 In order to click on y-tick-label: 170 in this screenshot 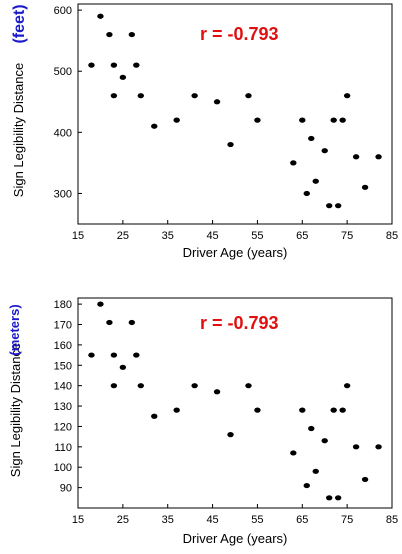, I will do `click(63, 326)`.